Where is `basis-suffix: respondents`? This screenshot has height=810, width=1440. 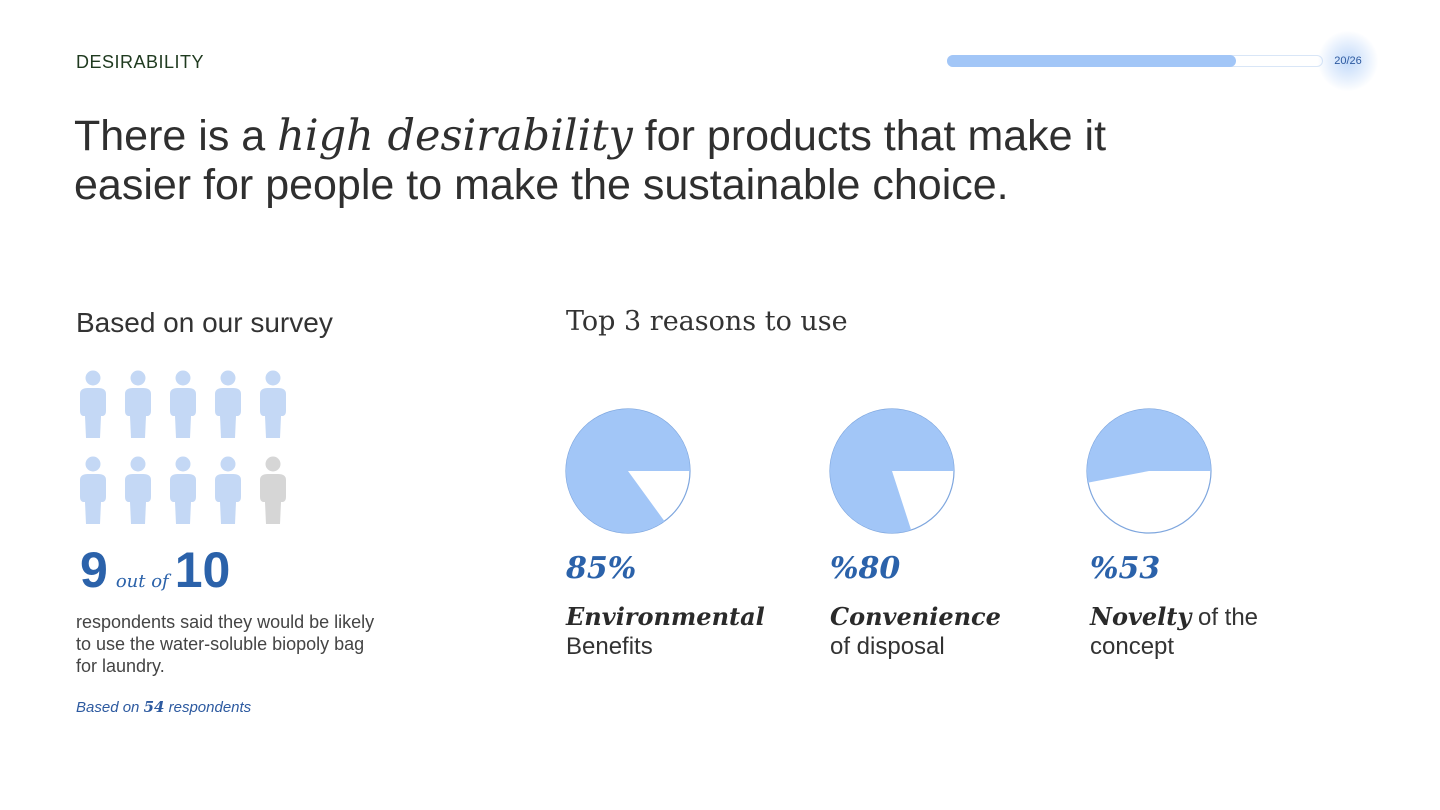 basis-suffix: respondents is located at coordinates (210, 707).